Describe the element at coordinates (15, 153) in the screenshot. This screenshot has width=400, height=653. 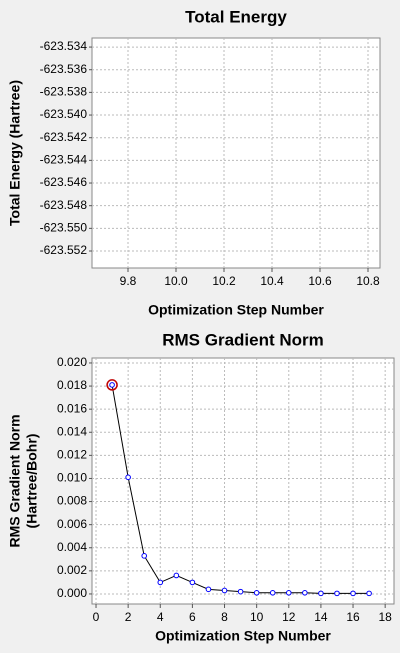
I see `y-axis-label: Total Energy (Hartree)` at that location.